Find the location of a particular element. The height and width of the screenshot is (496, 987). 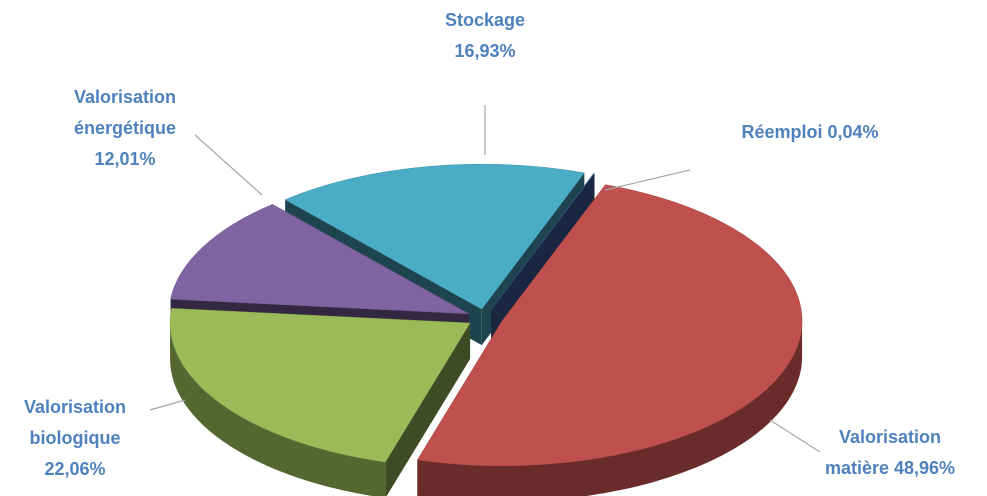

value-label: 0,04% is located at coordinates (853, 132).